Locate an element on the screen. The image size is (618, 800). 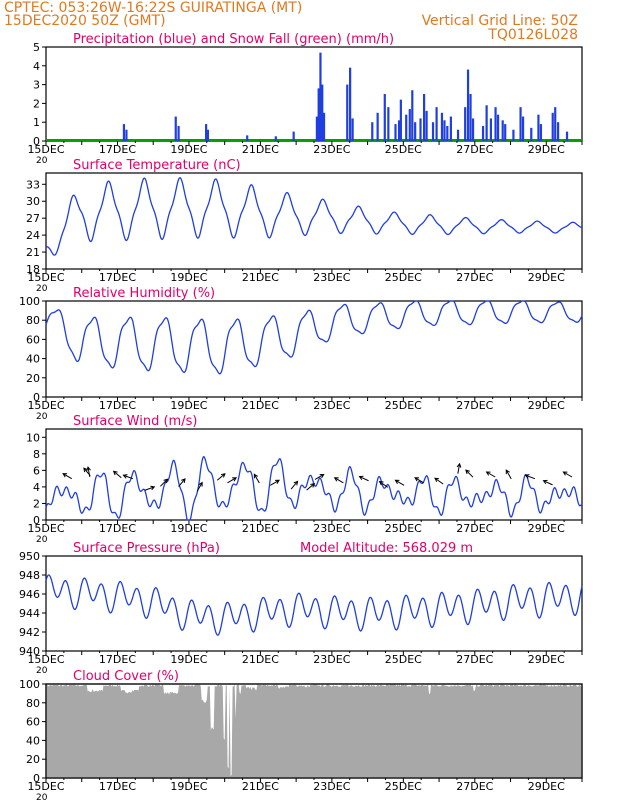
y-tick-label: 8 is located at coordinates (36, 454).